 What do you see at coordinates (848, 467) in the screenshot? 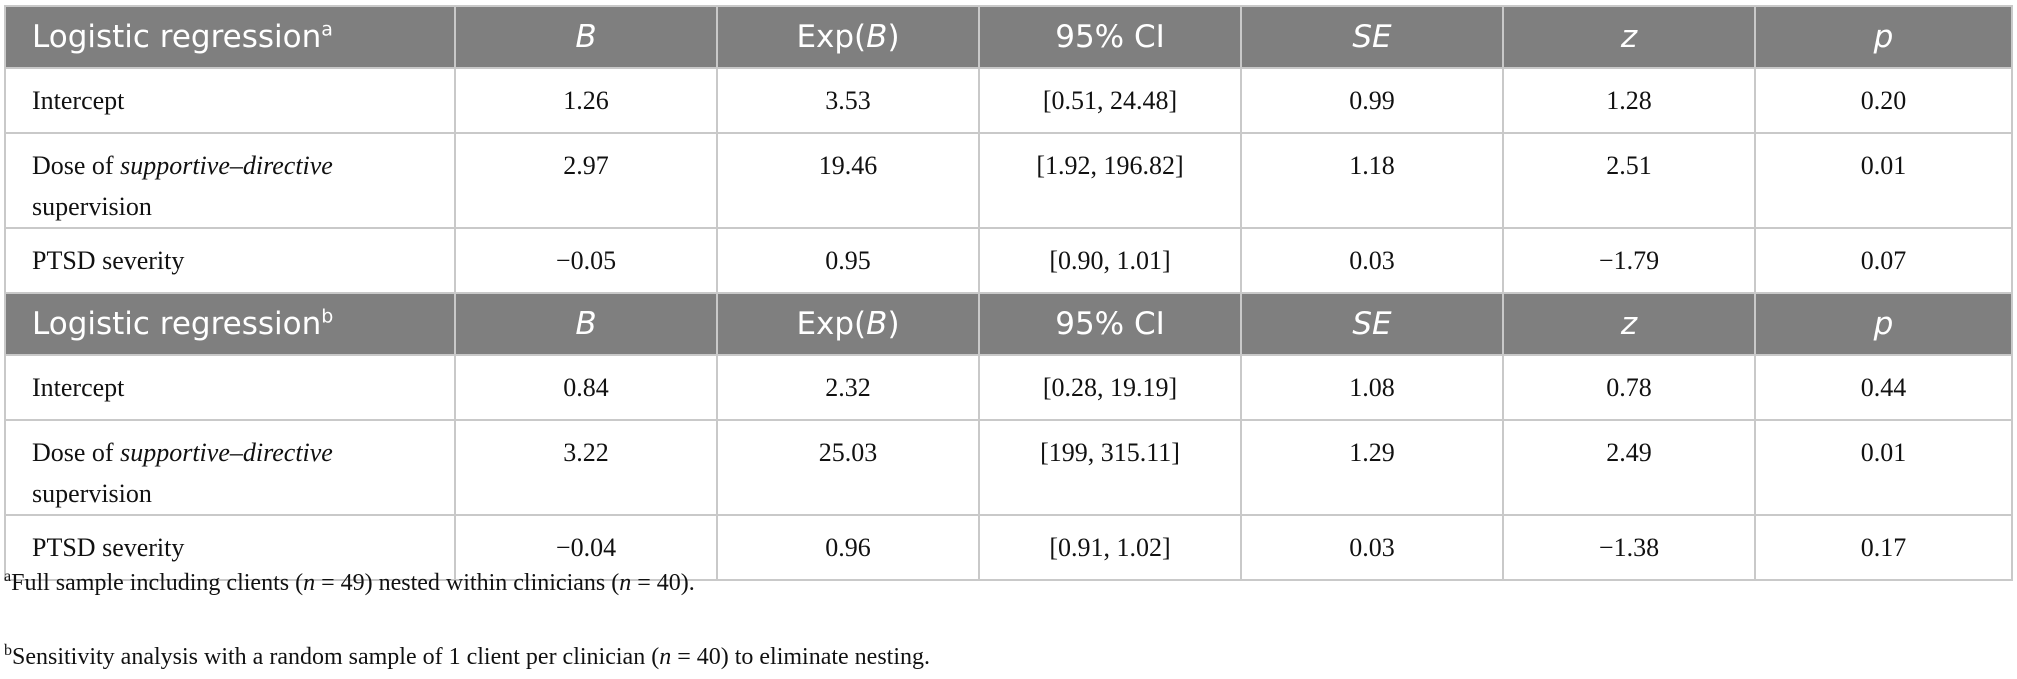
I see `cell-expb: 25.03` at bounding box center [848, 467].